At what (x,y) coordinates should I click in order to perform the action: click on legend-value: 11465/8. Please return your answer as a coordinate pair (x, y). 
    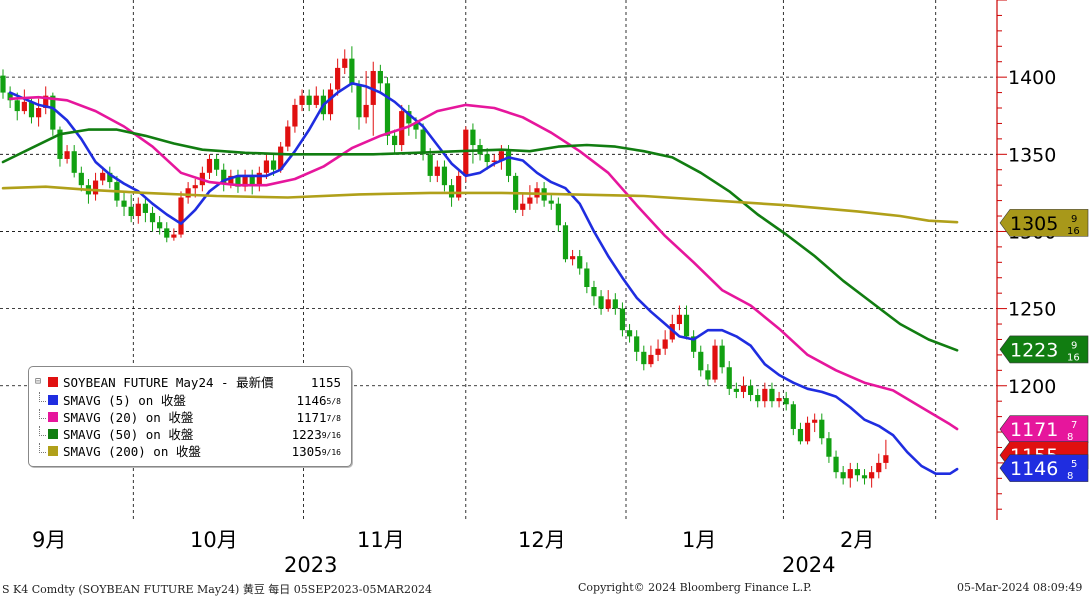
    Looking at the image, I should click on (318, 400).